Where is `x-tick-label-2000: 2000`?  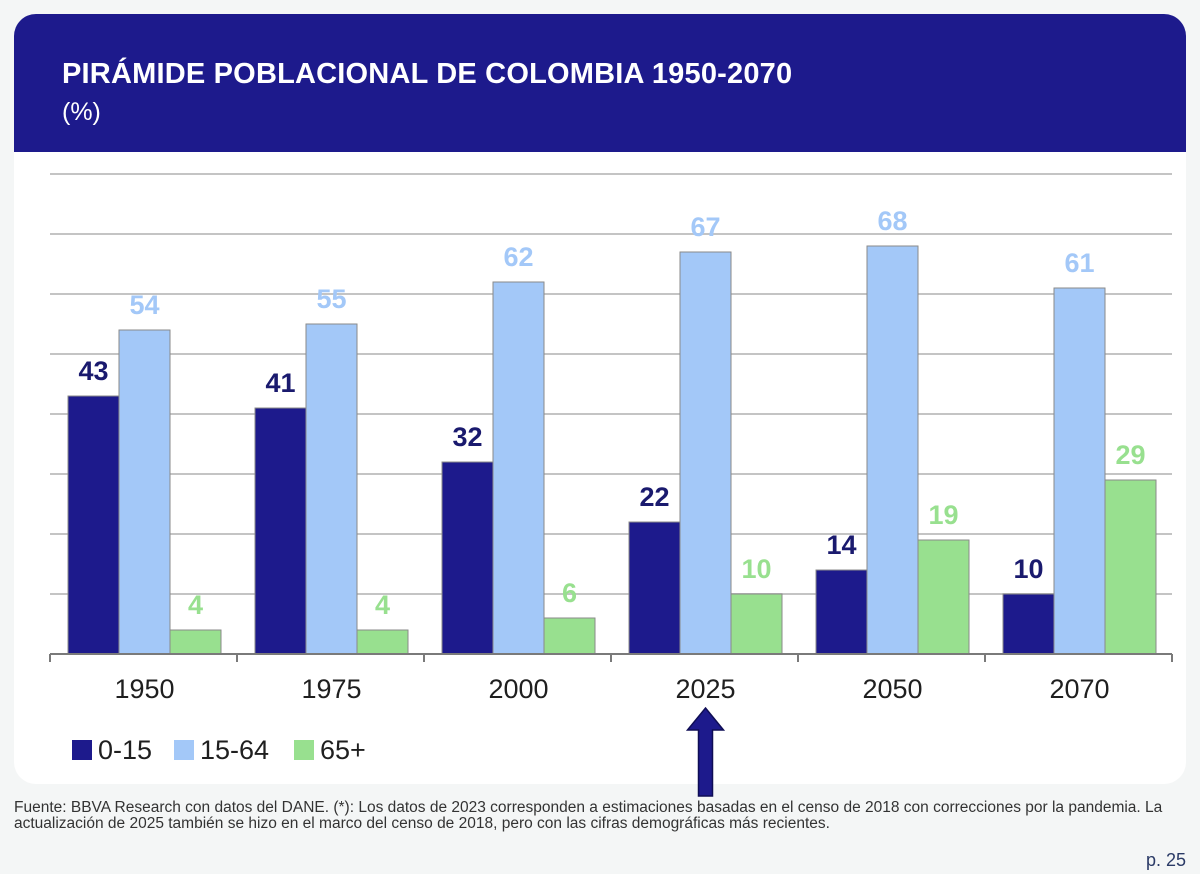
x-tick-label-2000: 2000 is located at coordinates (518, 689).